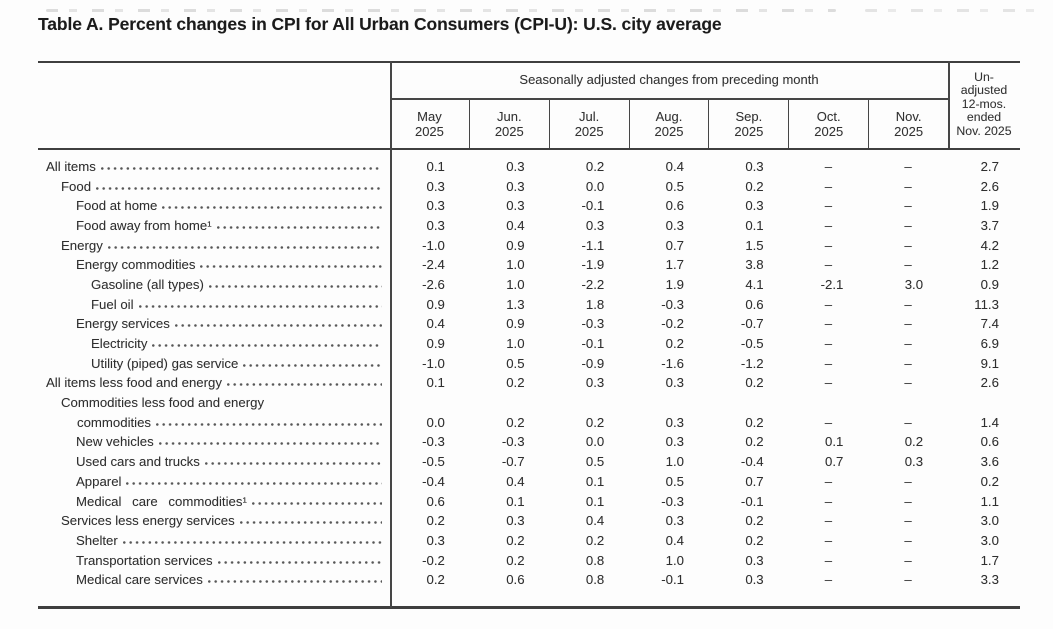 The width and height of the screenshot is (1053, 629). What do you see at coordinates (669, 560) in the screenshot?
I see `value-cell: 1.0` at bounding box center [669, 560].